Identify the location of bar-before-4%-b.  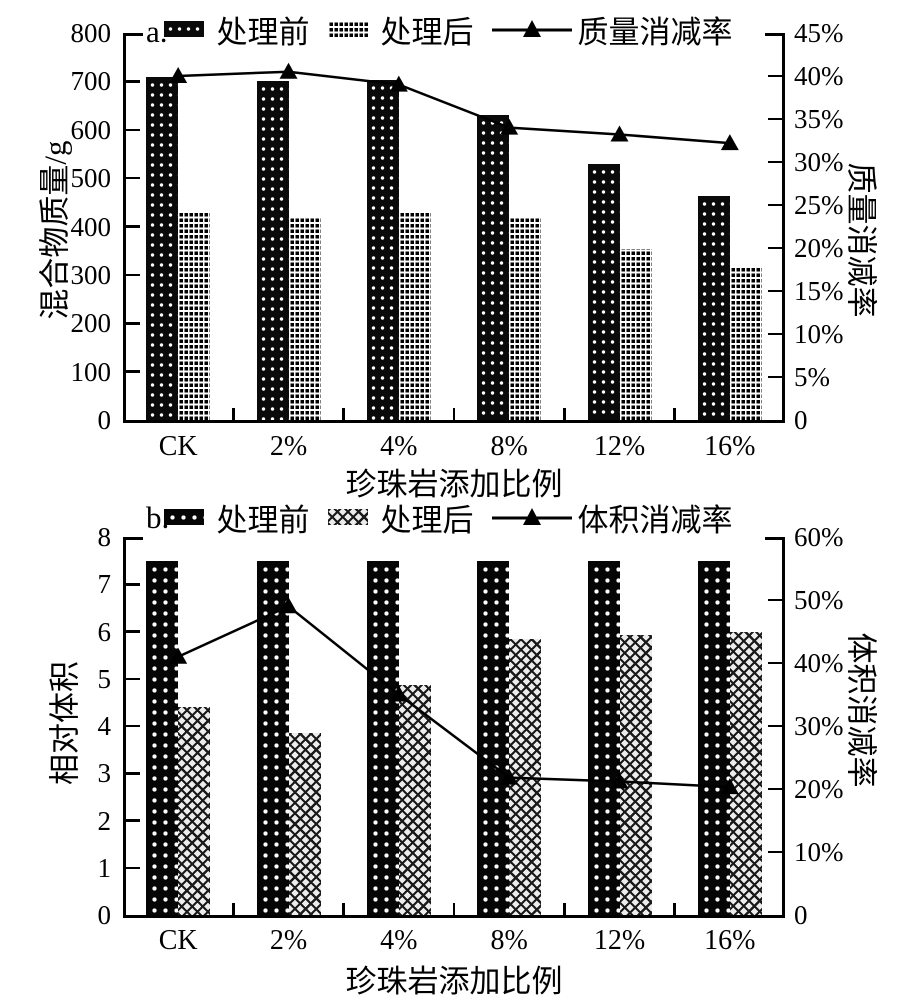
(382, 737).